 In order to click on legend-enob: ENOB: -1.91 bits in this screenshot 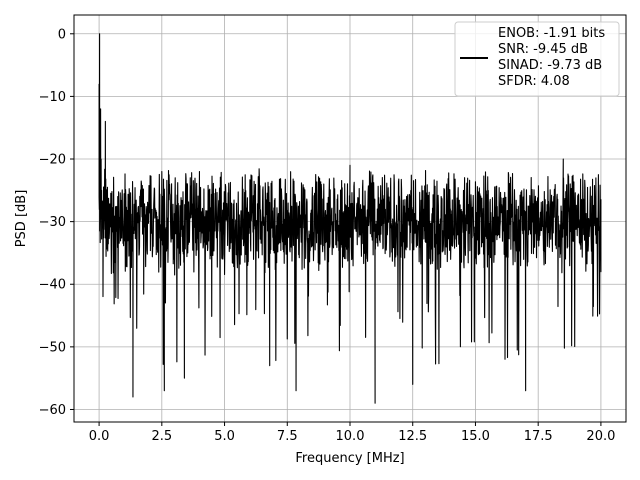, I will do `click(551, 33)`.